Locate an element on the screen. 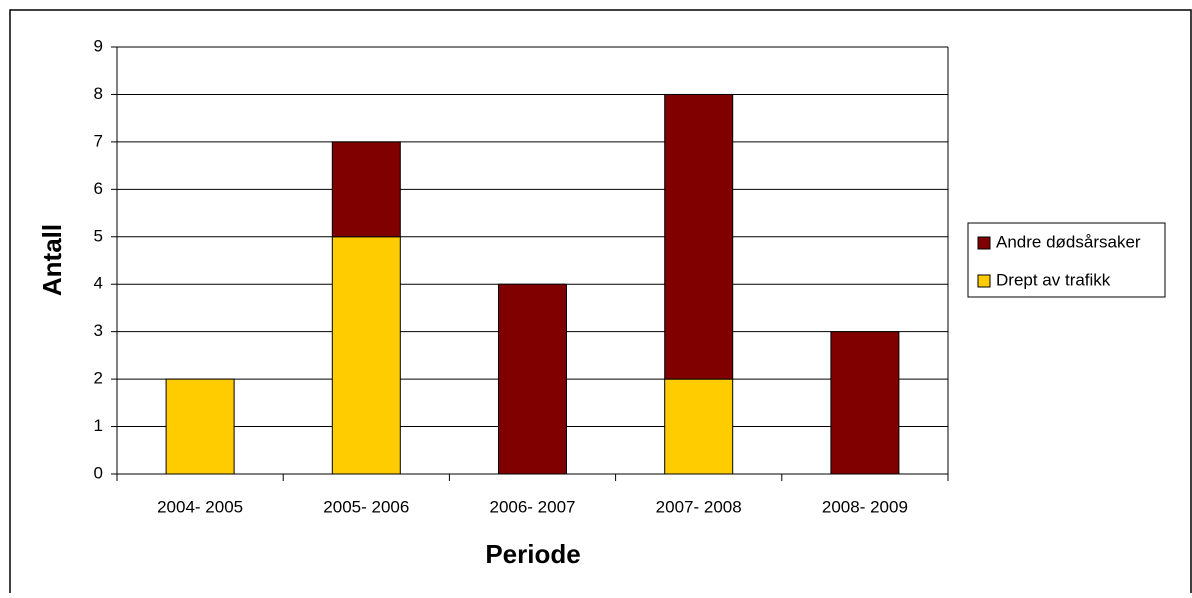 The image size is (1192, 598). y-tick-label: 0 is located at coordinates (98, 472).